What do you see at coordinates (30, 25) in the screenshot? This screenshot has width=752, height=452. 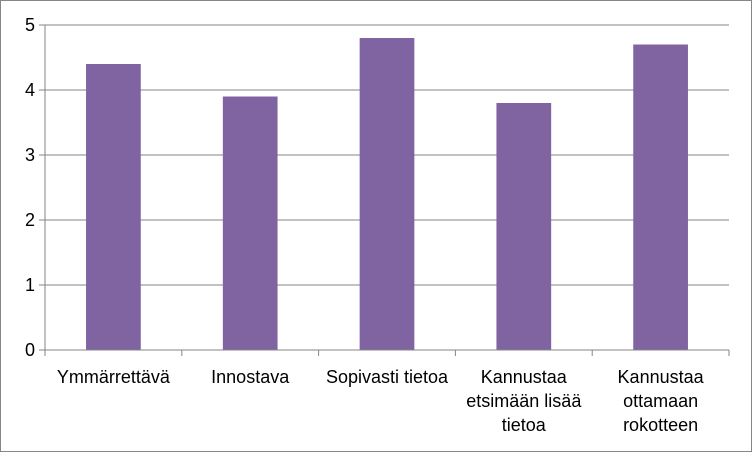 I see `y-tick-label: 5` at bounding box center [30, 25].